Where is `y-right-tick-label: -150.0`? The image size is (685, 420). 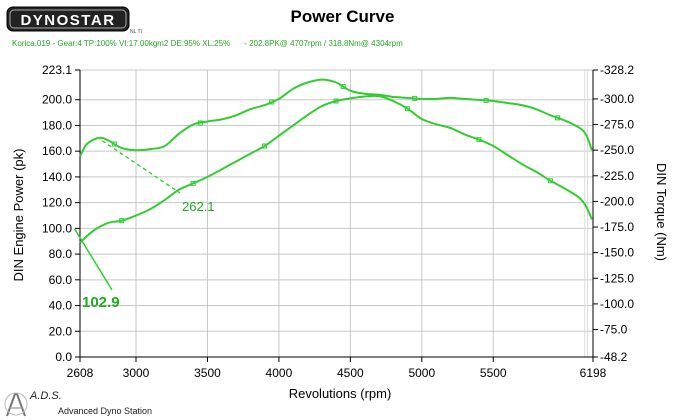
y-right-tick-label: -150.0 is located at coordinates (617, 253).